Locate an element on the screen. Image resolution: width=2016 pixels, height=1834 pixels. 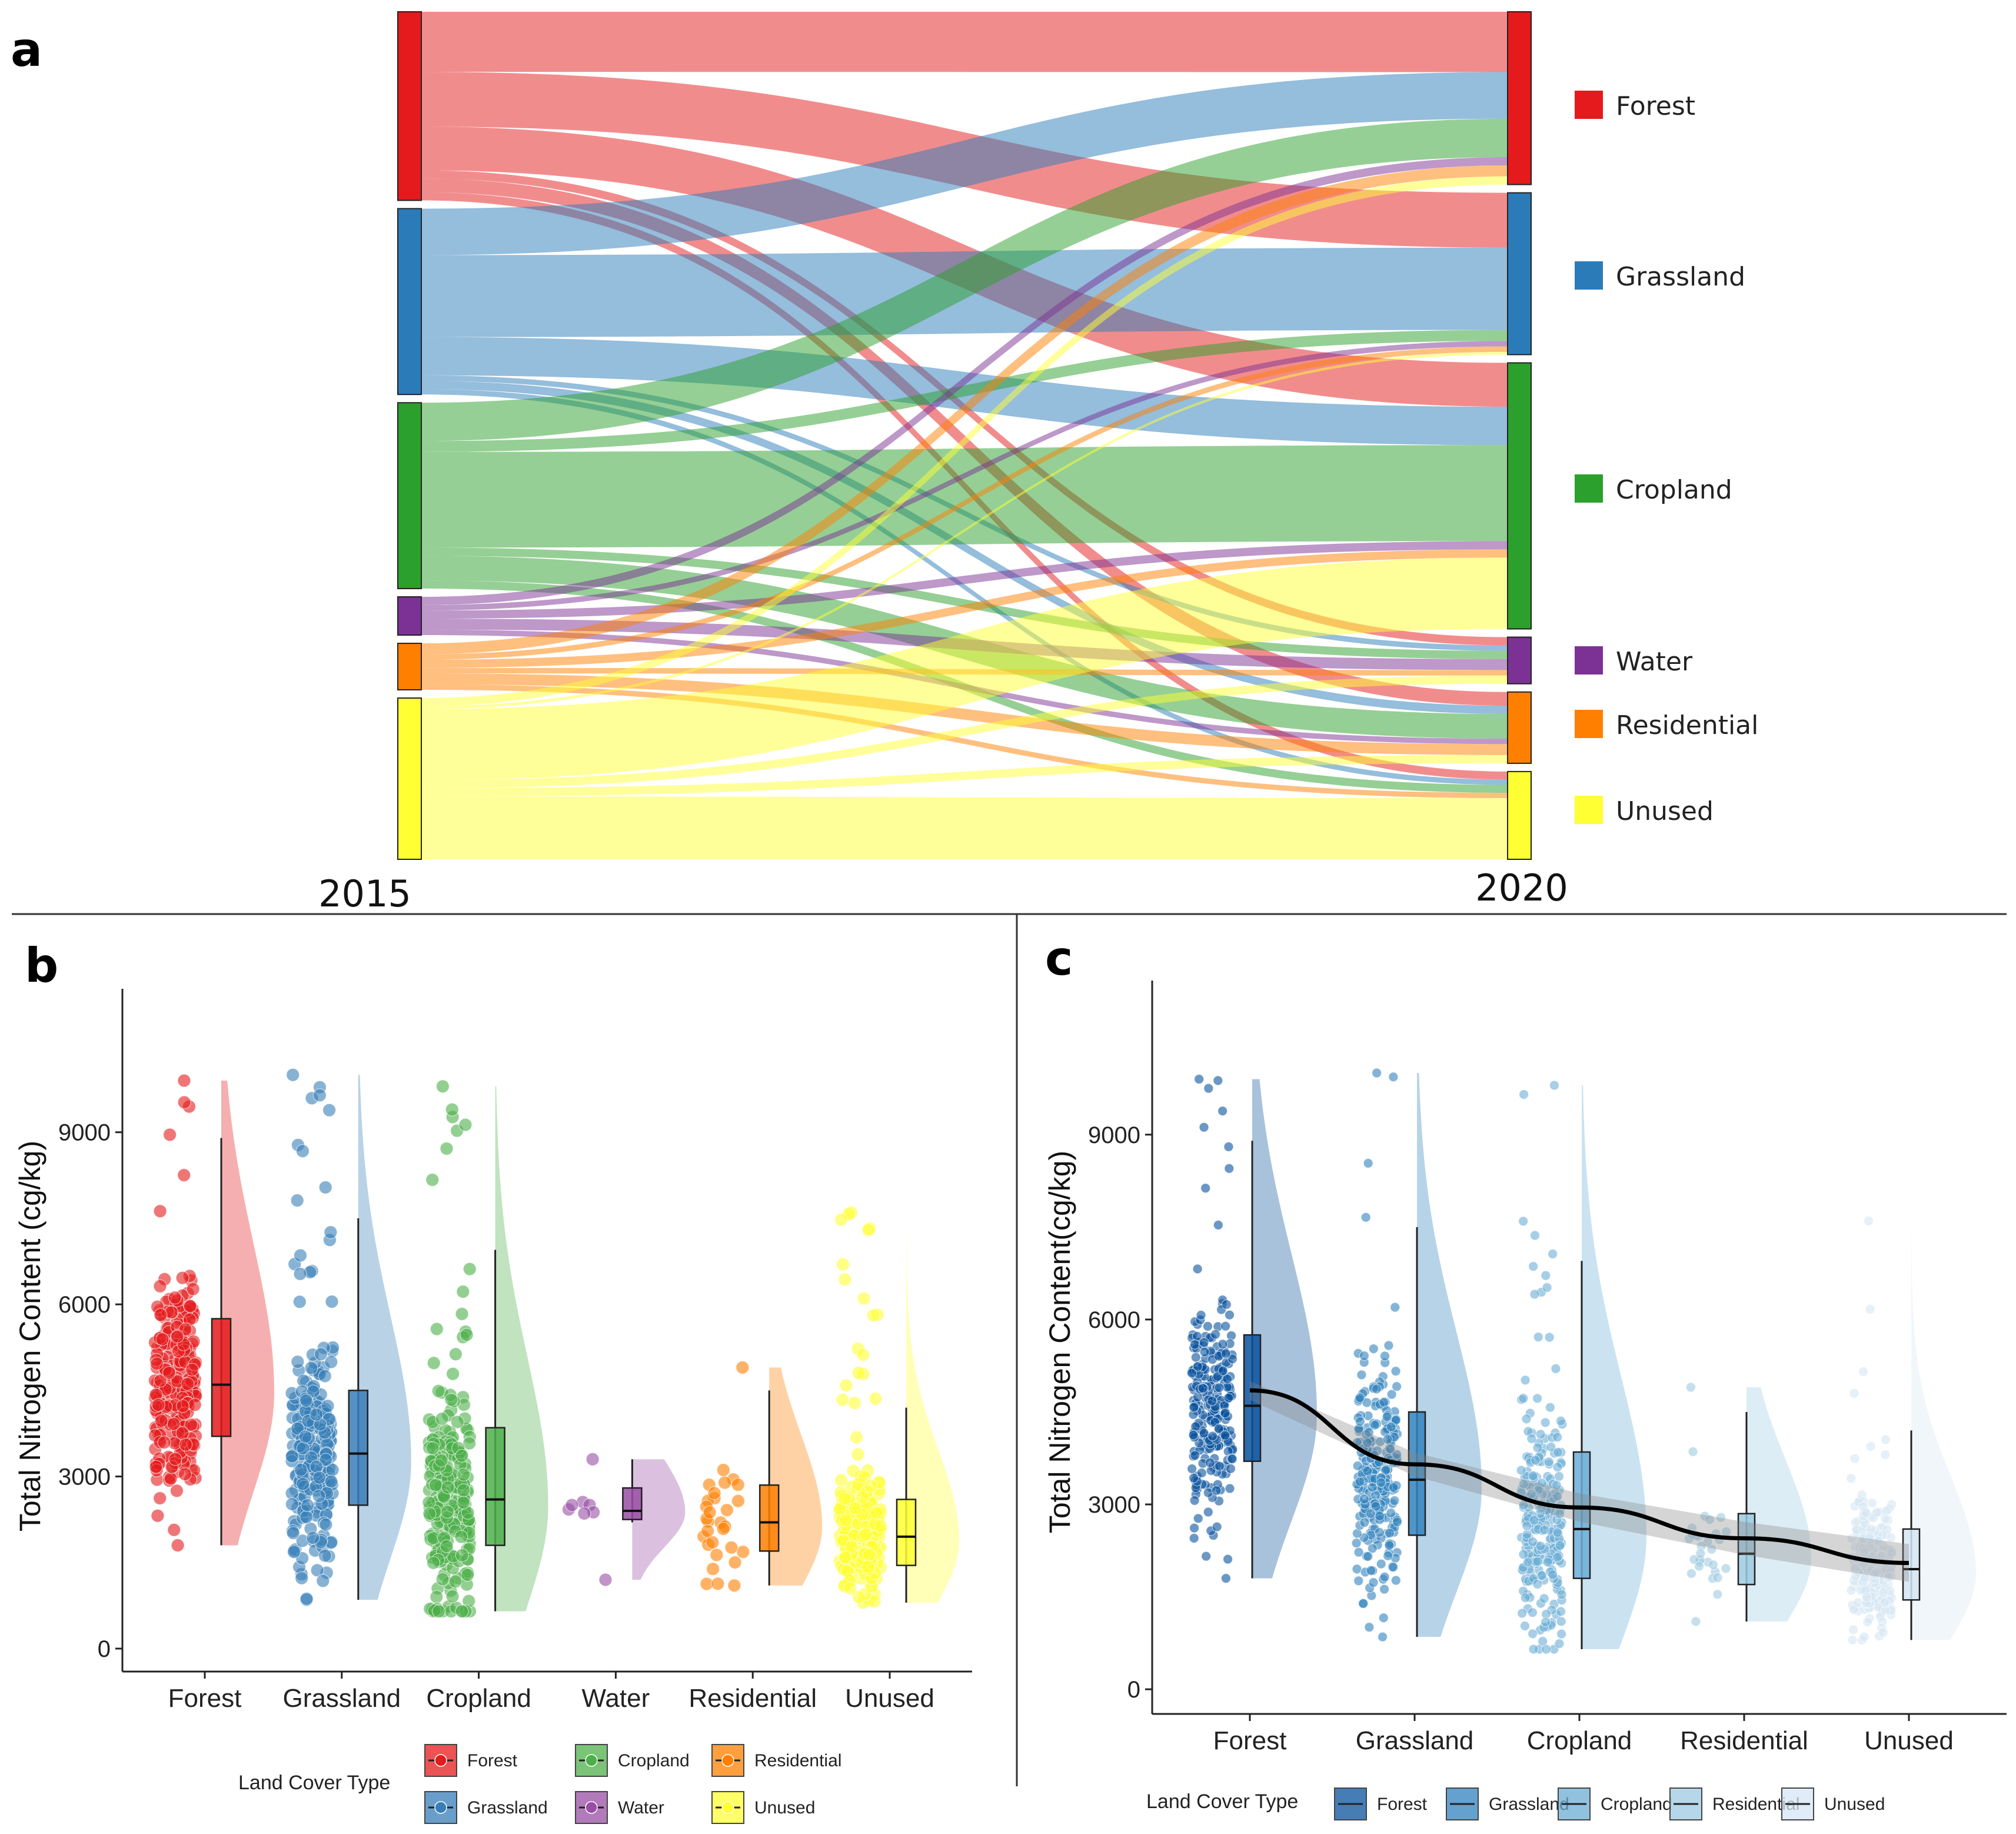
sankey-flow-unused-to-cropland is located at coordinates (964, 668).